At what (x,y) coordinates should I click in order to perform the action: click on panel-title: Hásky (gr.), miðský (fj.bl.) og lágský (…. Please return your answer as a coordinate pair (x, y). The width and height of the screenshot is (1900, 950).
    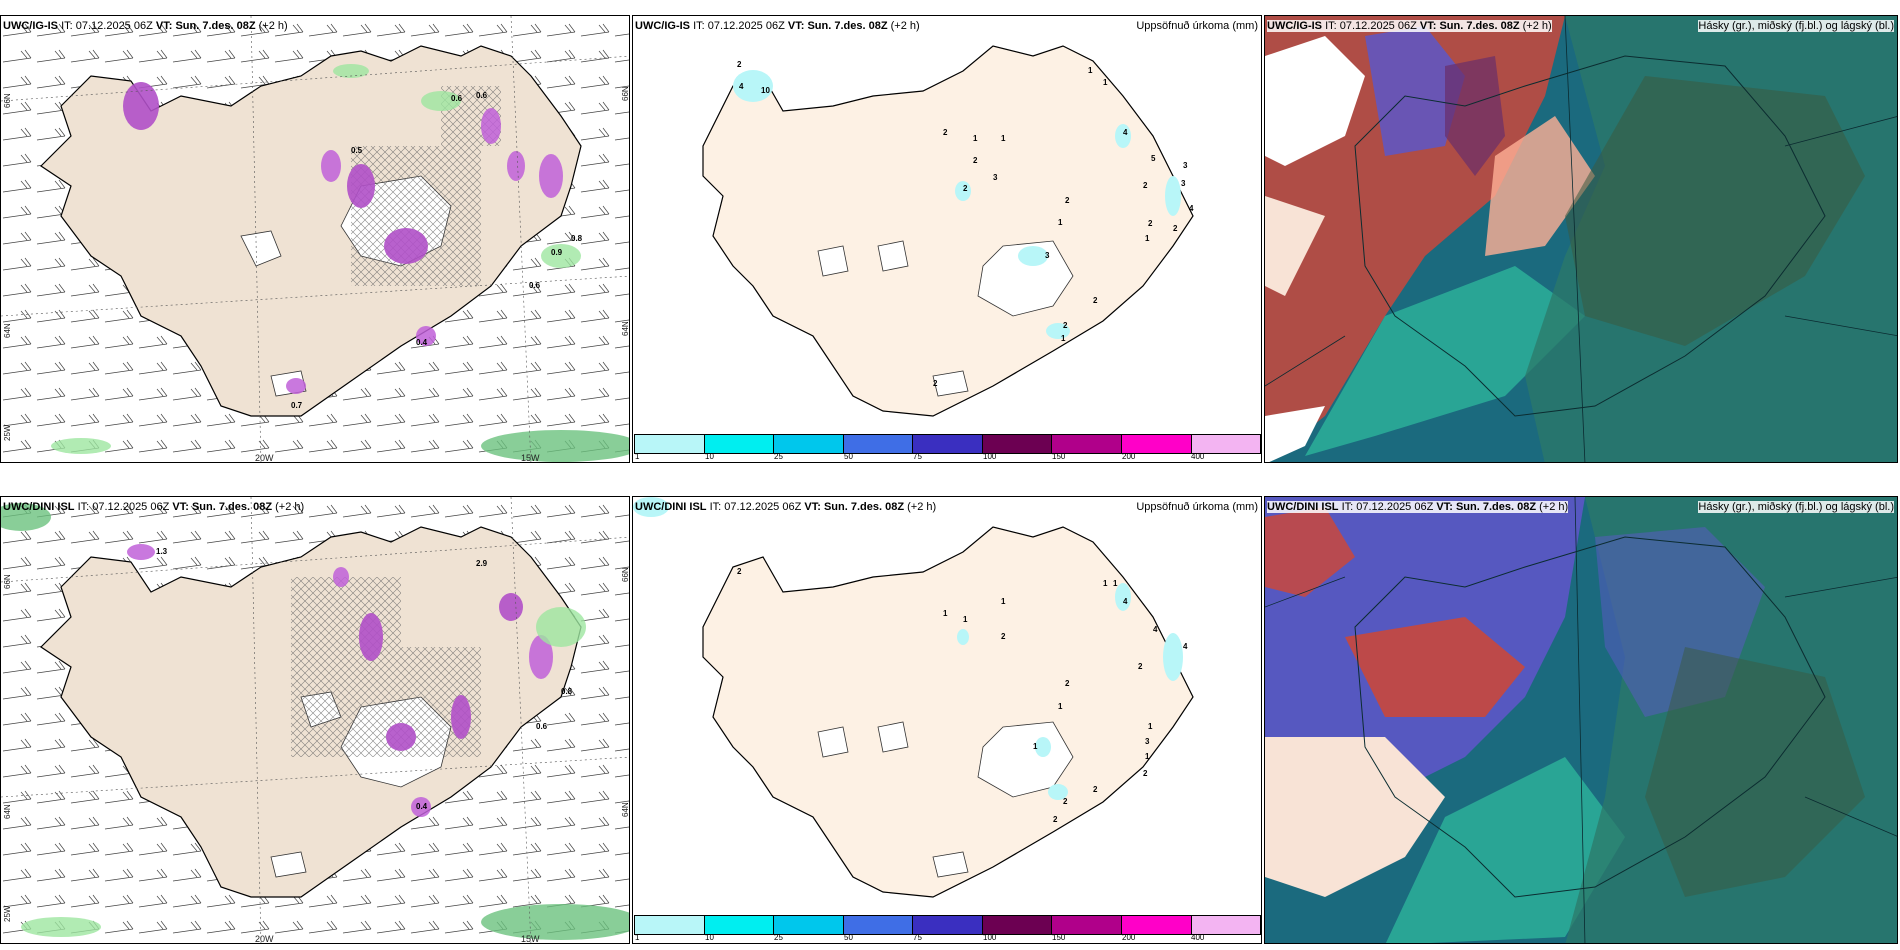
    Looking at the image, I should click on (1796, 26).